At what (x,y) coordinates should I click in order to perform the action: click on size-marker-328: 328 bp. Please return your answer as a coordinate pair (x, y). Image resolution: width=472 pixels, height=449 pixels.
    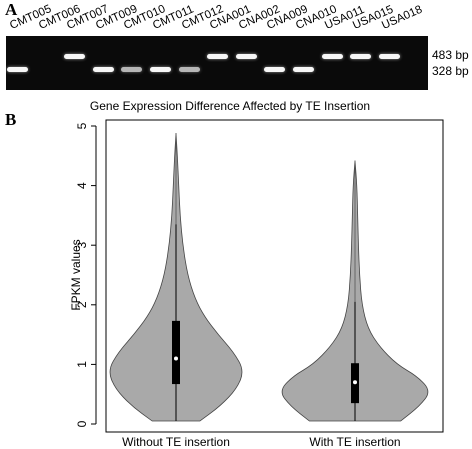
    Looking at the image, I should click on (450, 71).